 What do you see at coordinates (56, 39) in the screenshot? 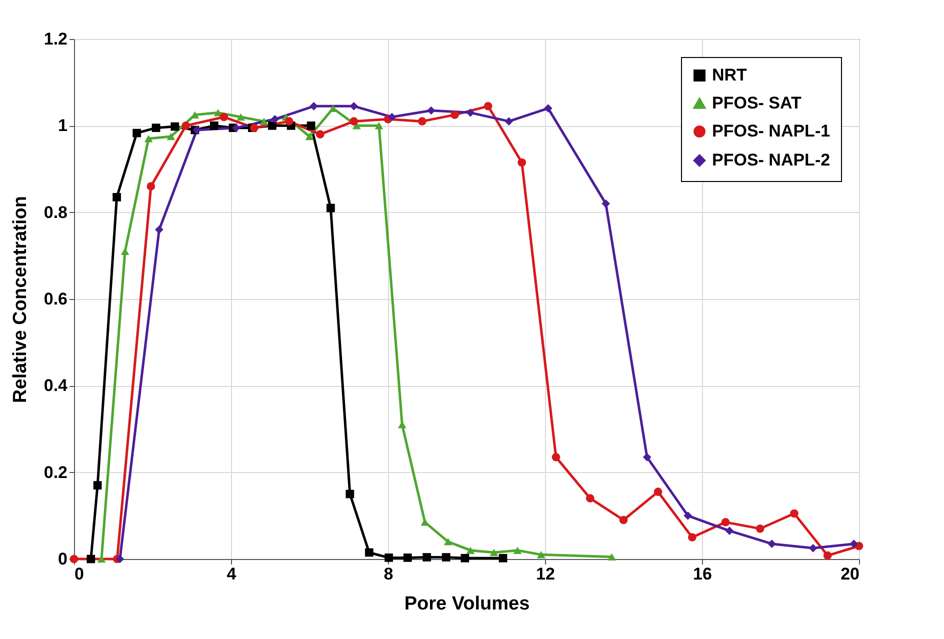
I see `y-tick-label: 1.2` at bounding box center [56, 39].